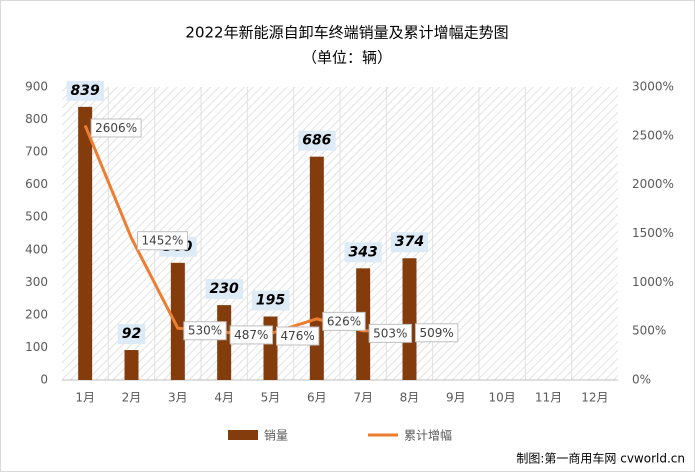 The height and width of the screenshot is (472, 695). What do you see at coordinates (178, 398) in the screenshot?
I see `x-tick-label: 3月` at bounding box center [178, 398].